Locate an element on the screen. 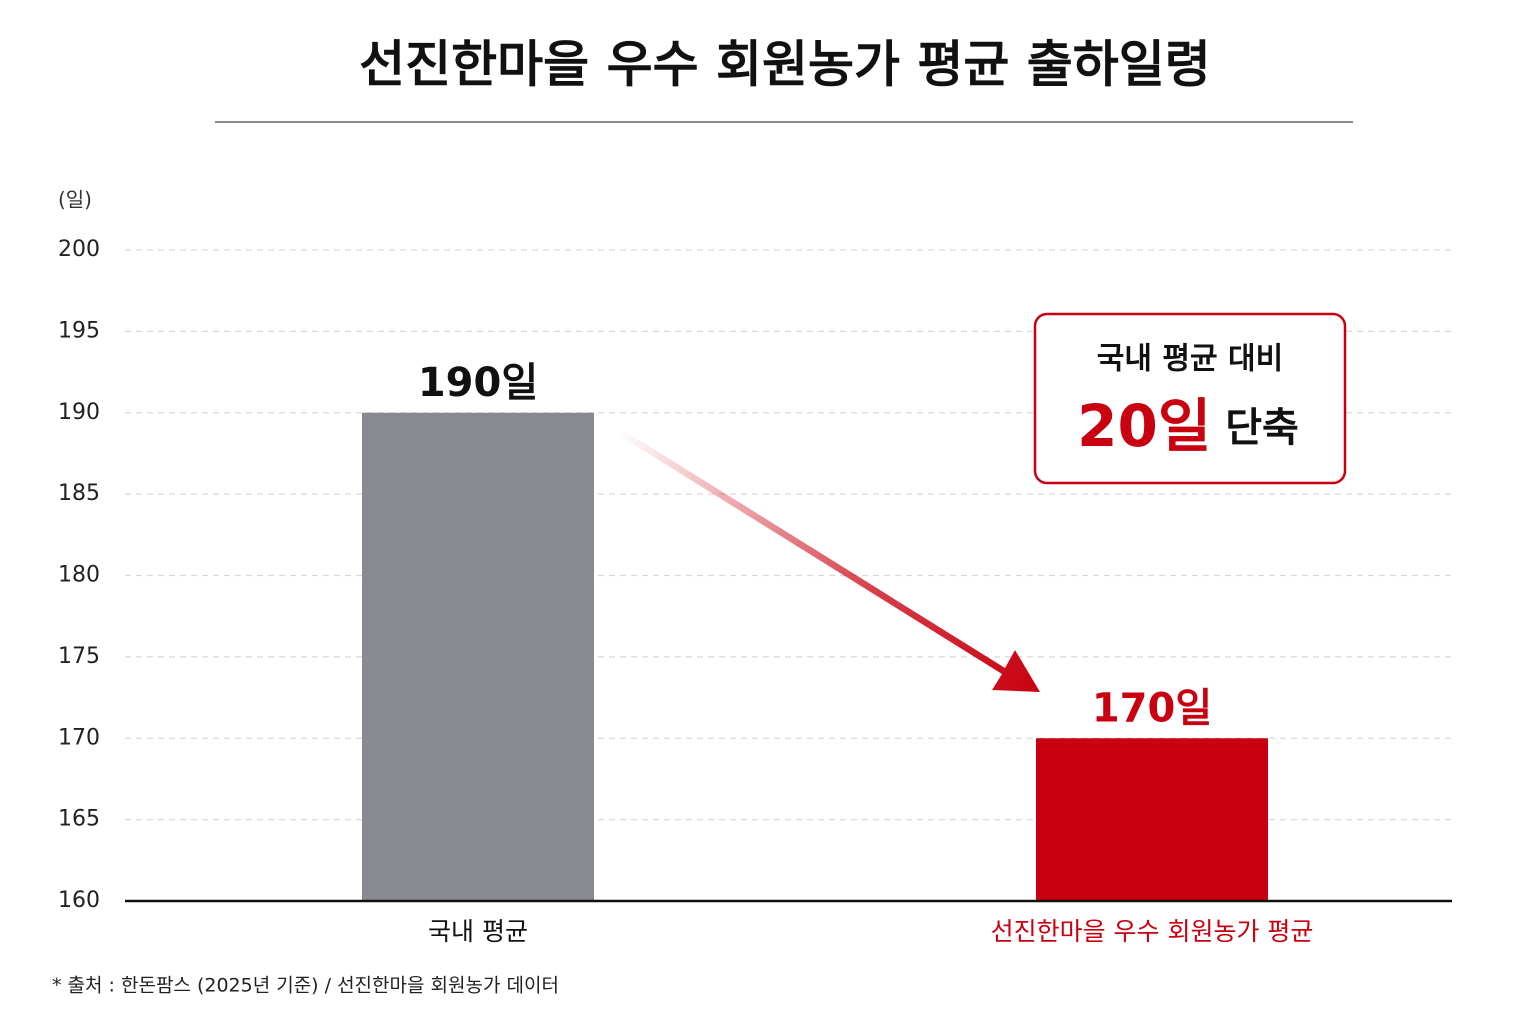 The height and width of the screenshot is (1024, 1536). callout-box is located at coordinates (1190, 398).